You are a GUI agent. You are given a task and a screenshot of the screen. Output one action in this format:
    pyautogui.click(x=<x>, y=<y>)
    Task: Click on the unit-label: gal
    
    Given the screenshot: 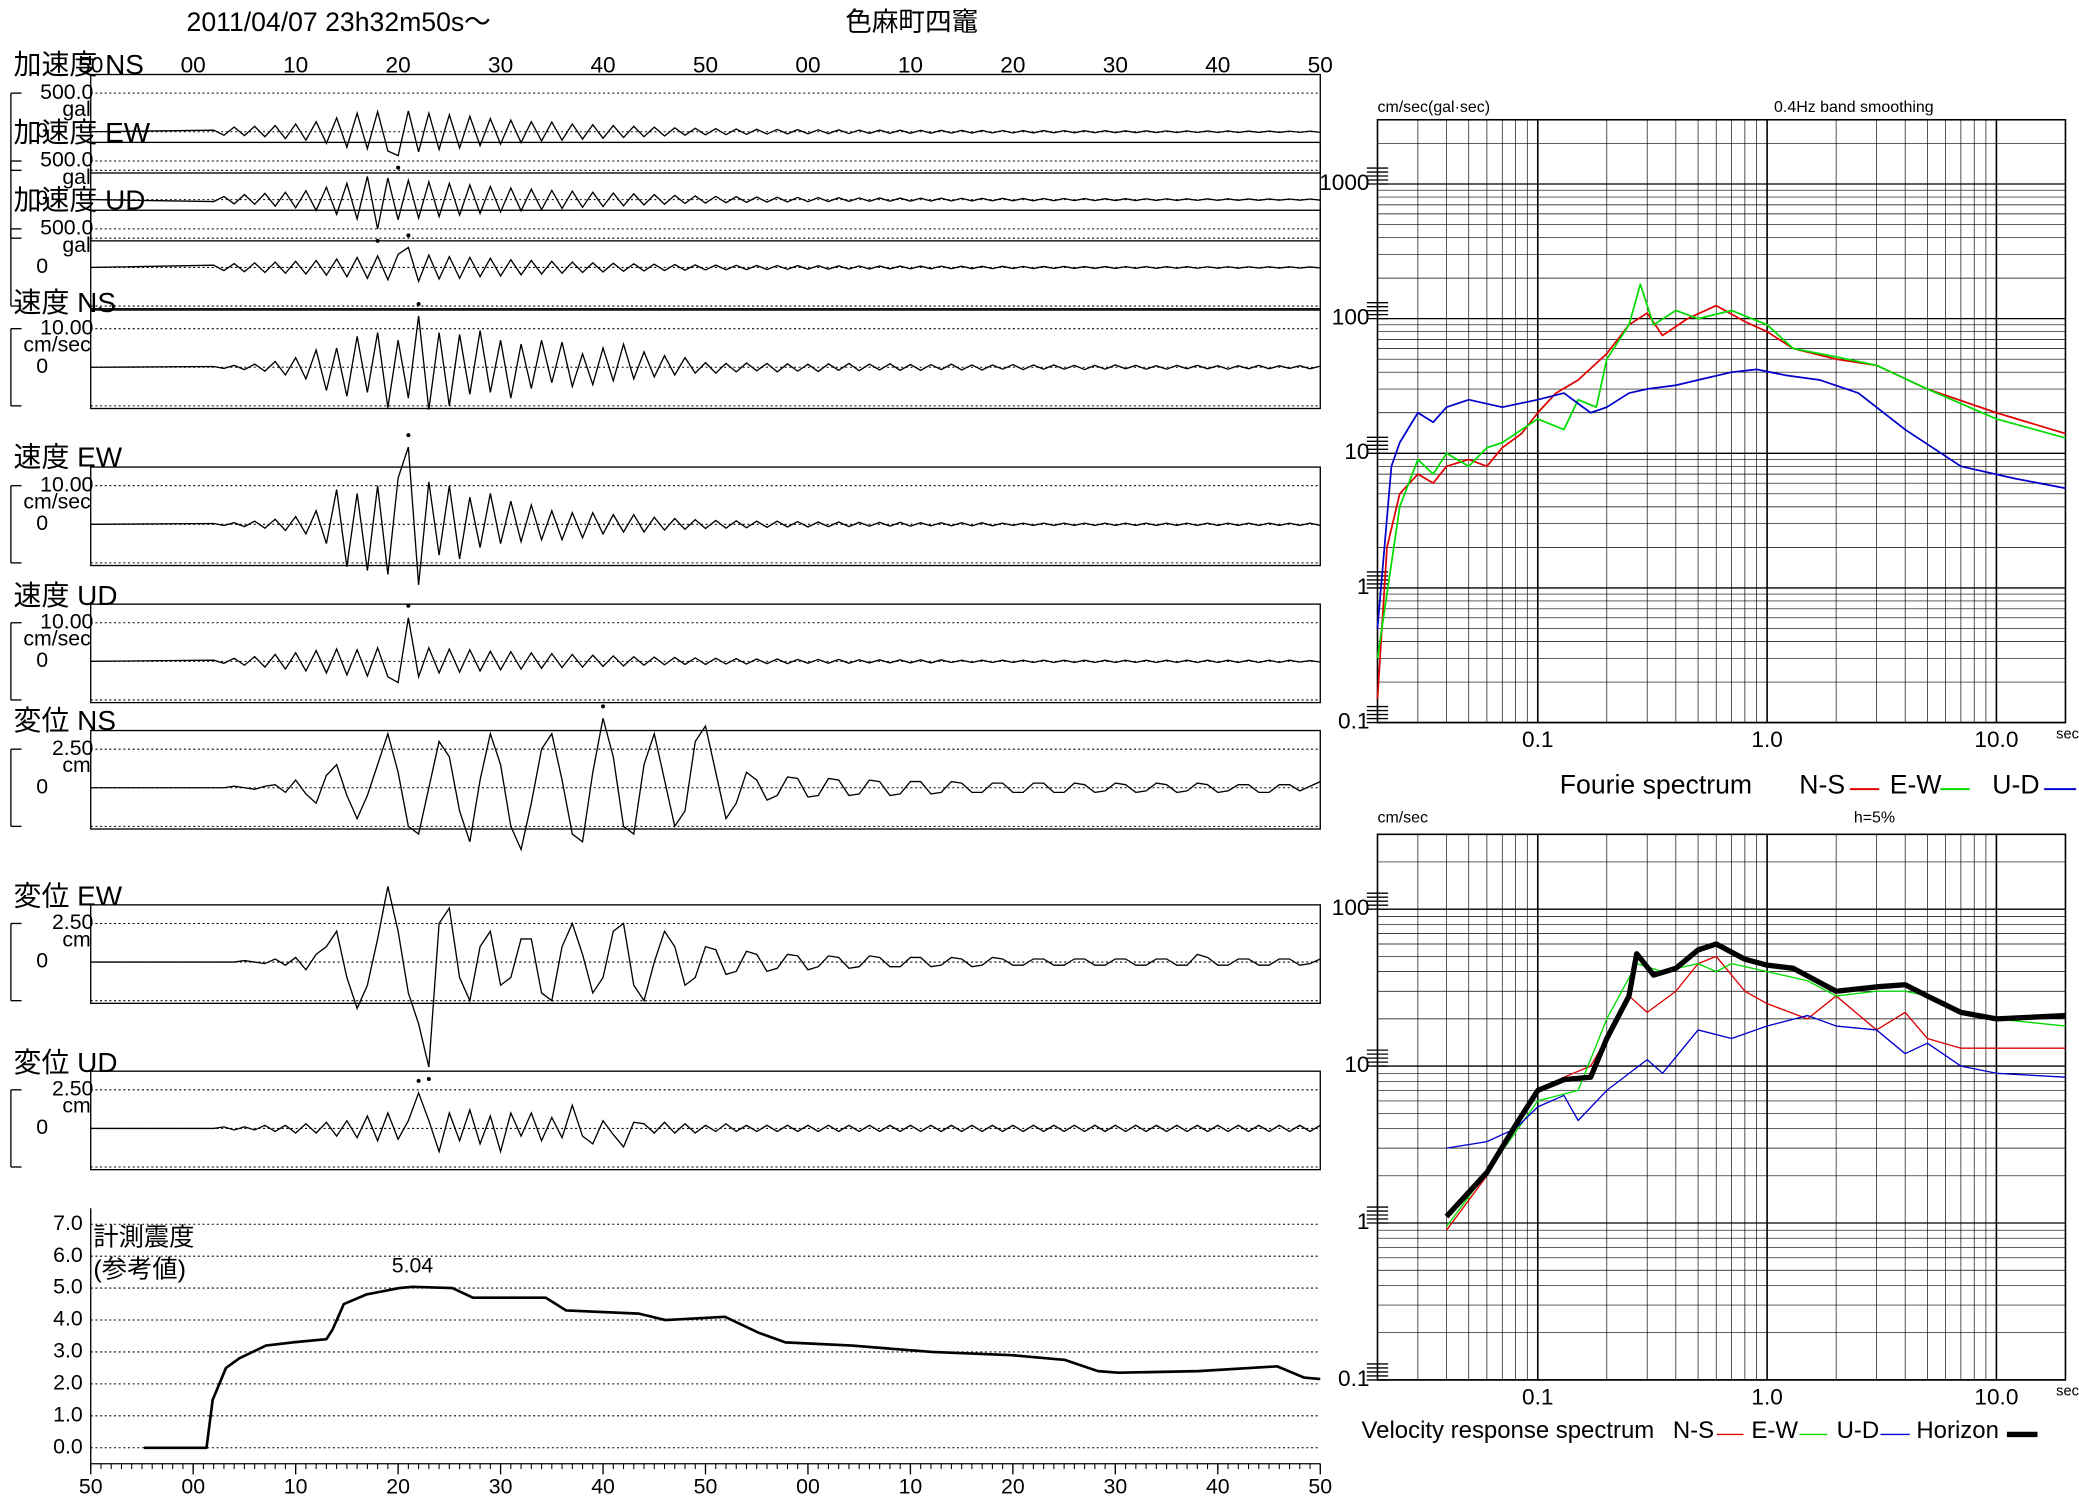 What is the action you would take?
    pyautogui.click(x=76, y=109)
    